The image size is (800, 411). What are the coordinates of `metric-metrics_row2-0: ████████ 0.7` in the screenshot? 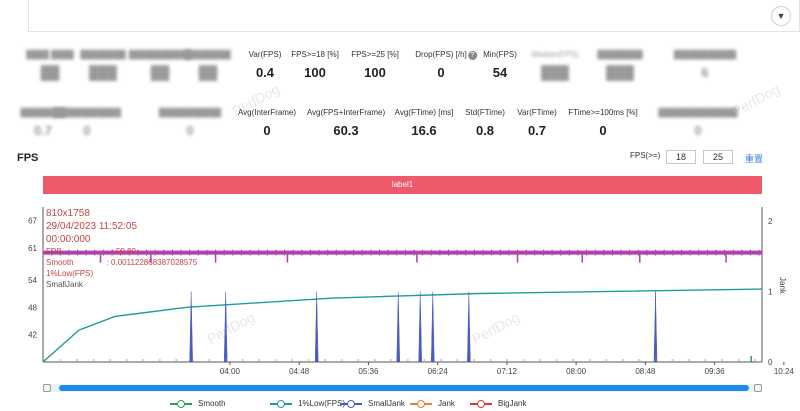 It's located at (42, 124).